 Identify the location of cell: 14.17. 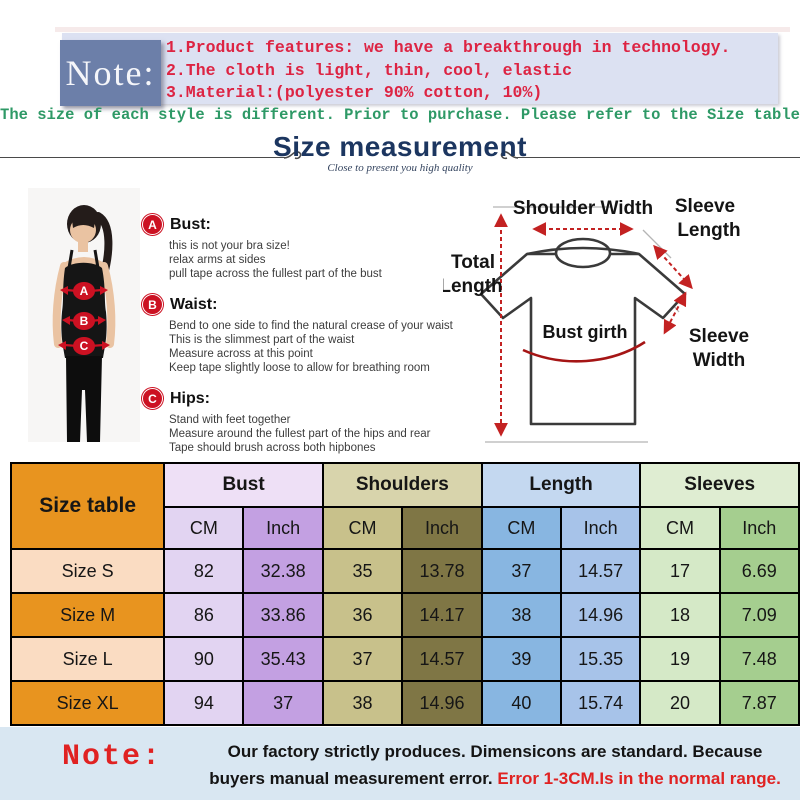
(442, 615).